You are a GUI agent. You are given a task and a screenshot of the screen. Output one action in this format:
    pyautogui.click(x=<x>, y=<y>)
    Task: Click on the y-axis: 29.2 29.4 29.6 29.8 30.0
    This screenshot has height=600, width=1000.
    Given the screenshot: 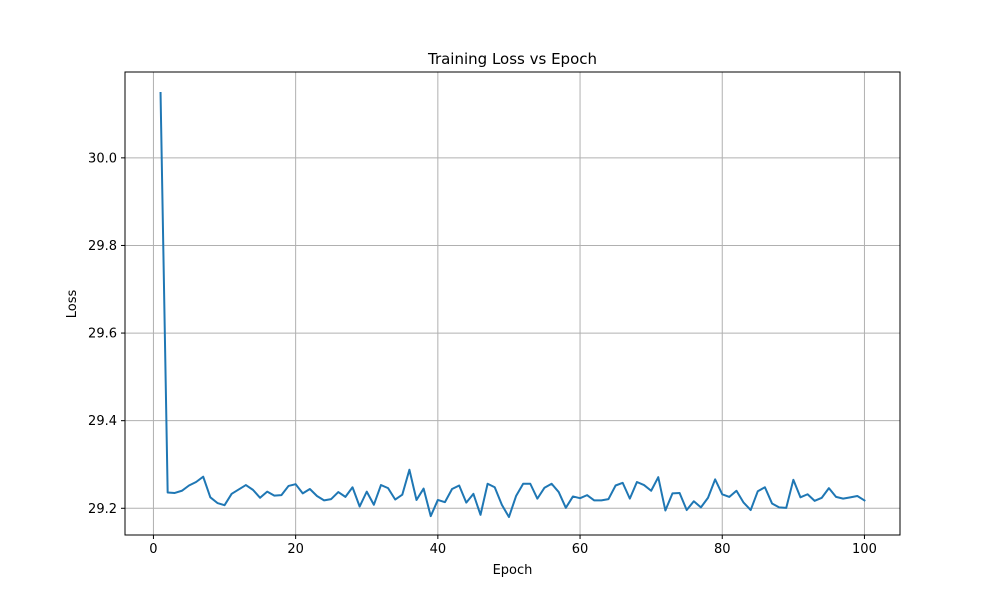 What is the action you would take?
    pyautogui.click(x=106, y=334)
    